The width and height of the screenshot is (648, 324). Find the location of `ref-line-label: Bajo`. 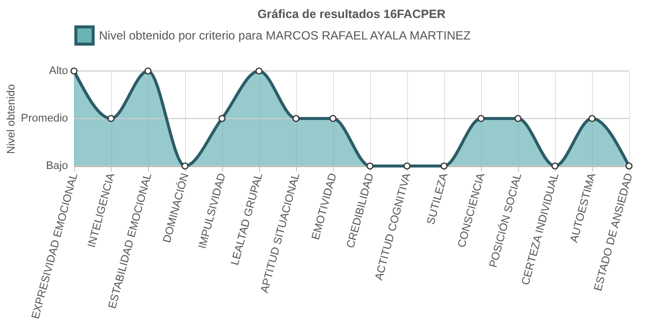

ref-line-label: Bajo is located at coordinates (57, 166).